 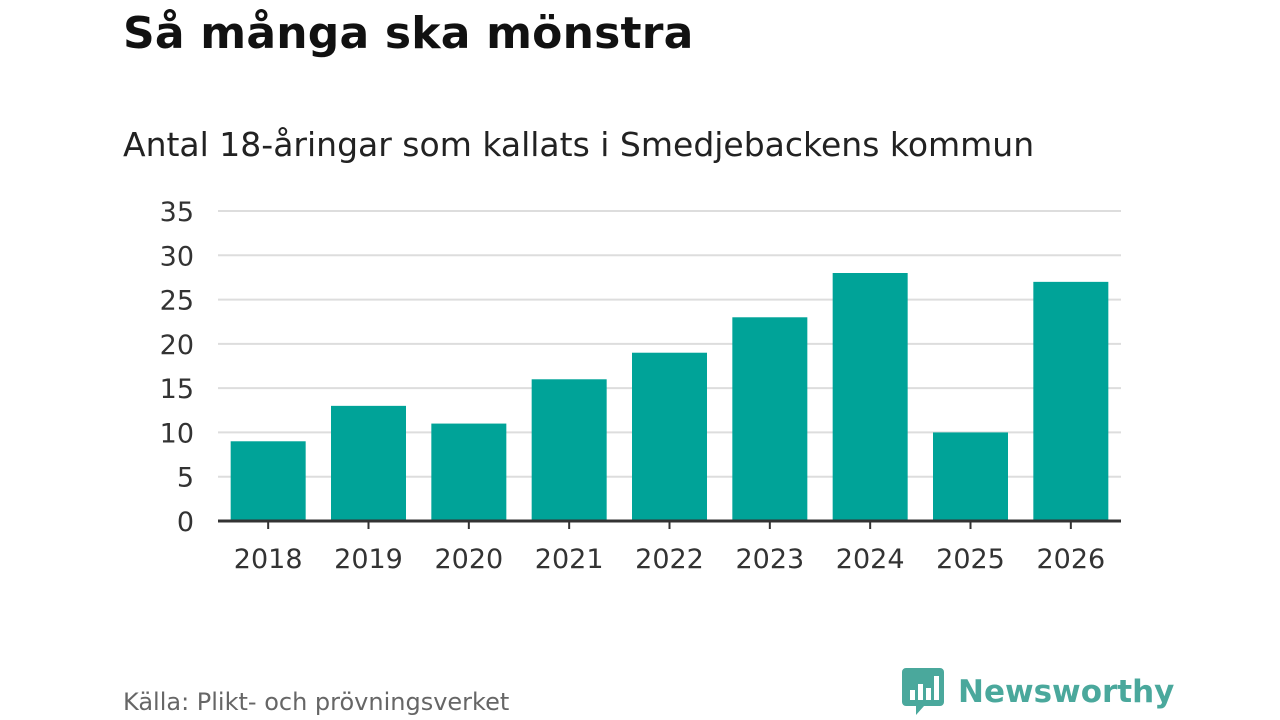 I want to click on brand-name: Newsworthy, so click(x=1066, y=692).